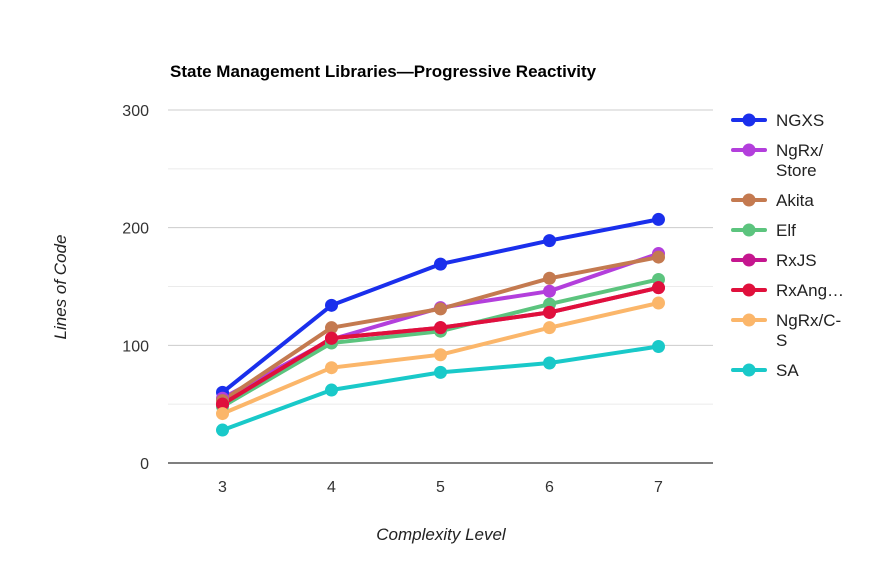 The width and height of the screenshot is (880, 572). I want to click on legend-item: Elf, so click(763, 230).